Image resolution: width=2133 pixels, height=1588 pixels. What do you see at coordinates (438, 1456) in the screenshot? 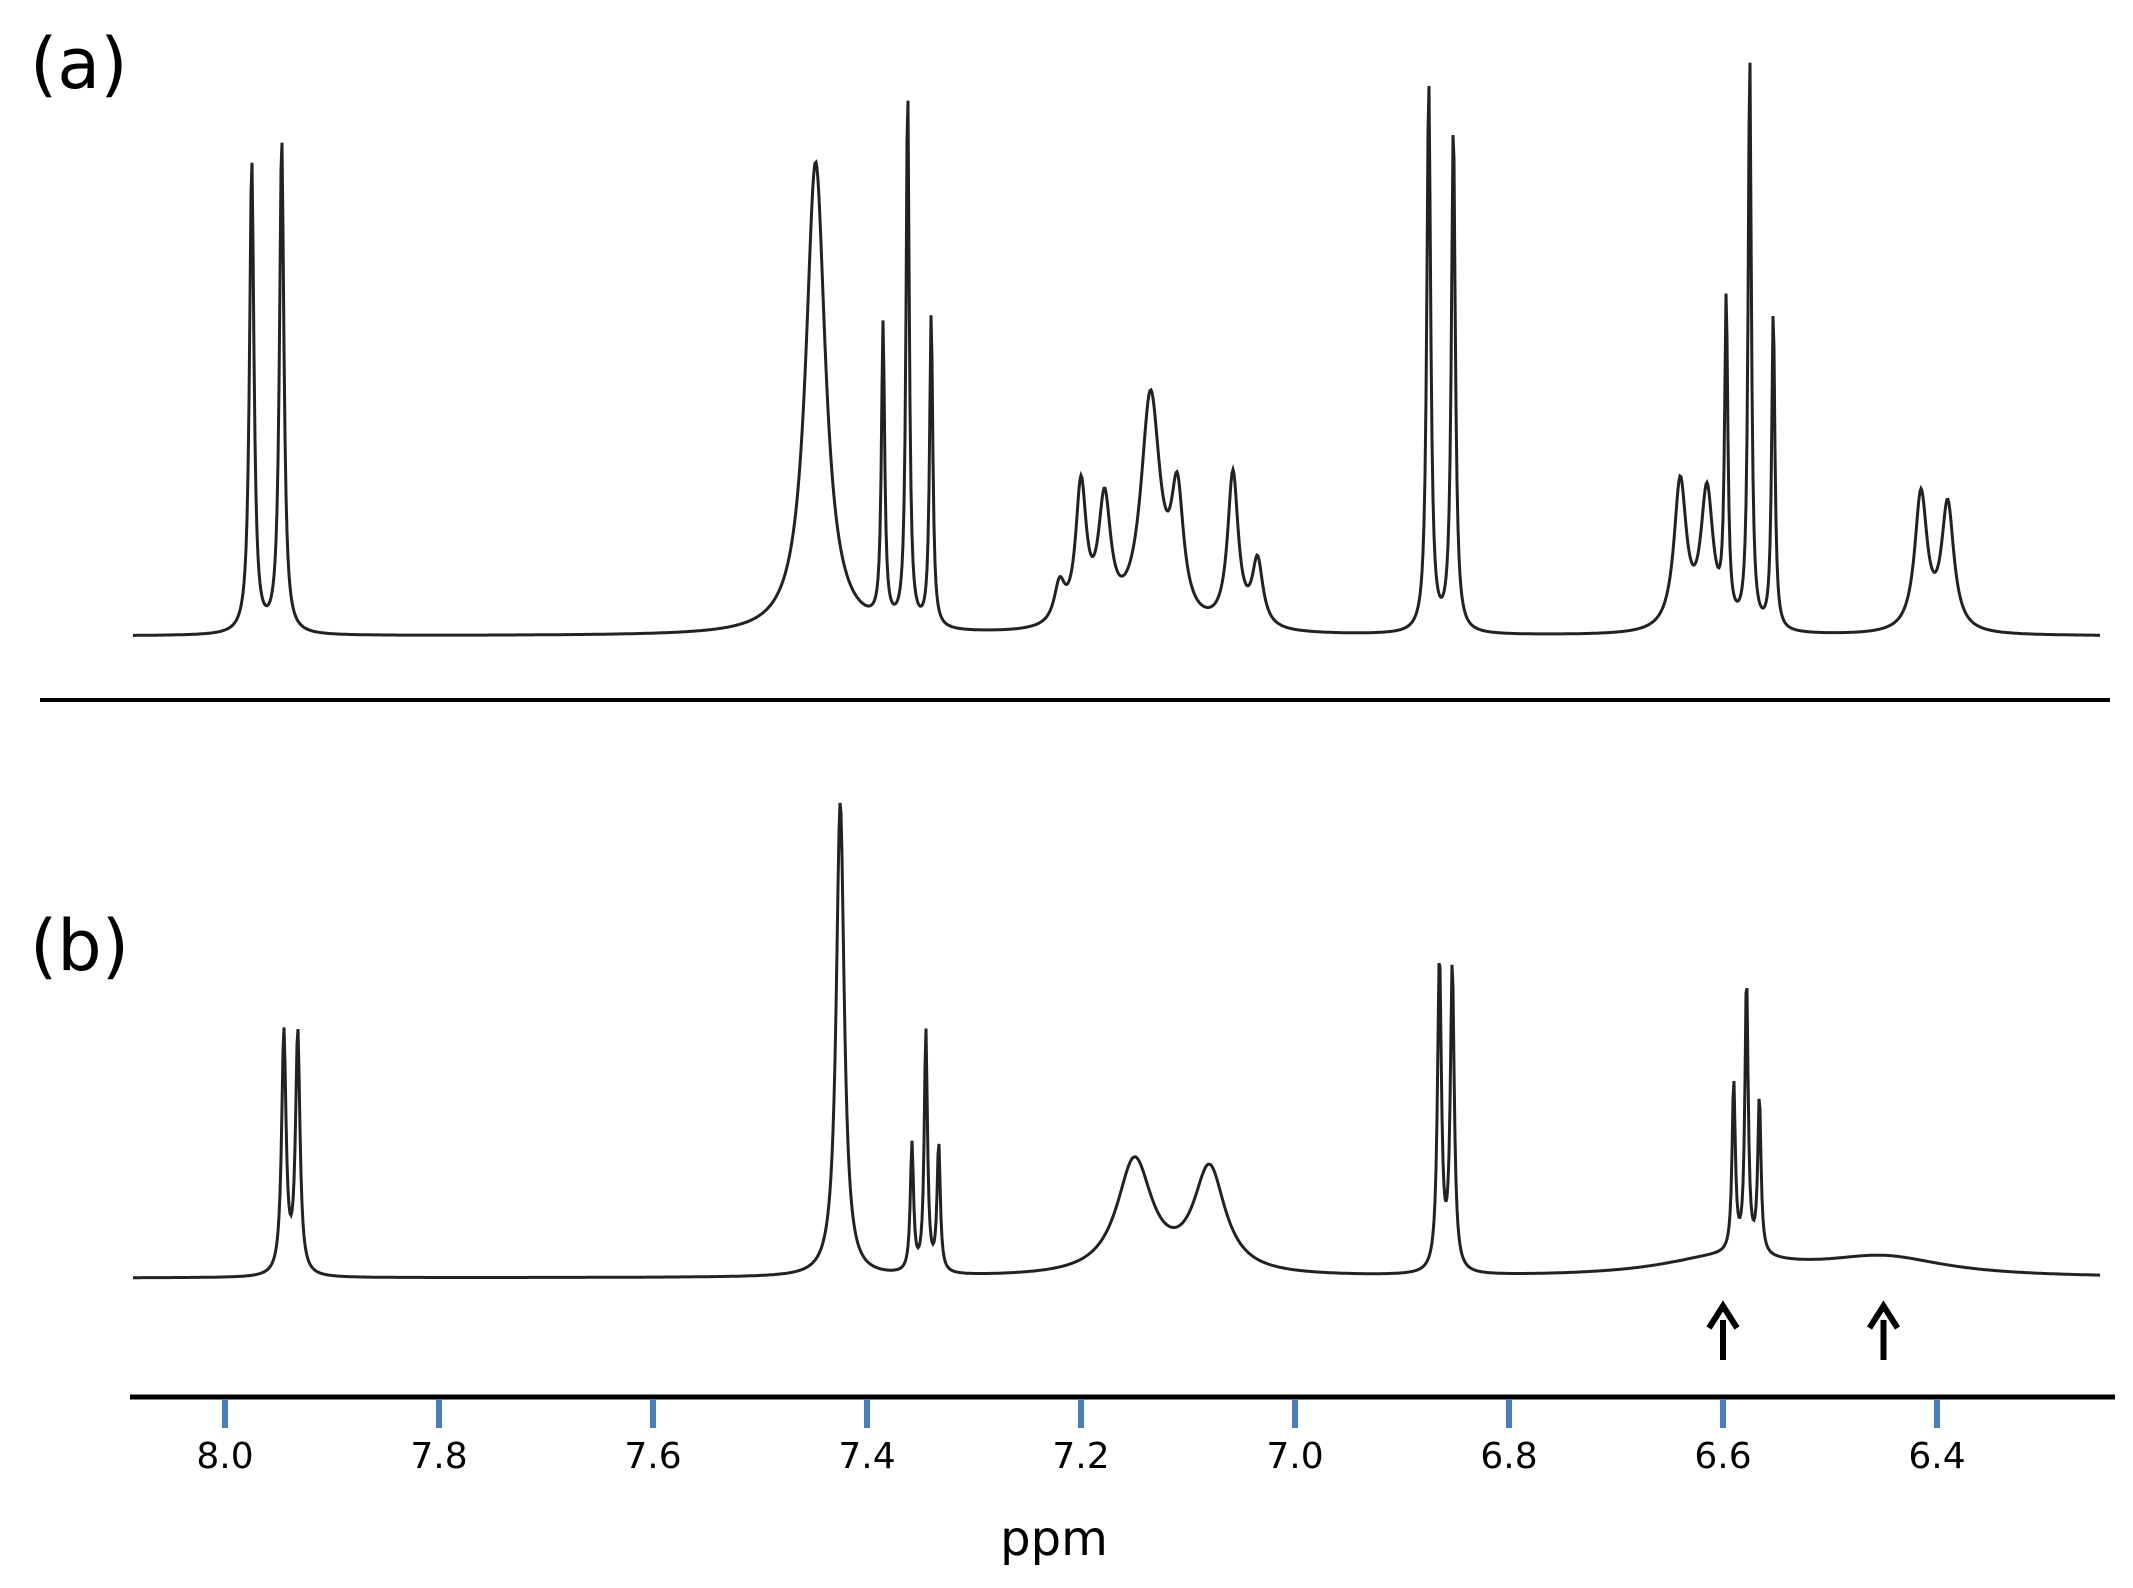
I see `x-tick-label: 7.8` at bounding box center [438, 1456].